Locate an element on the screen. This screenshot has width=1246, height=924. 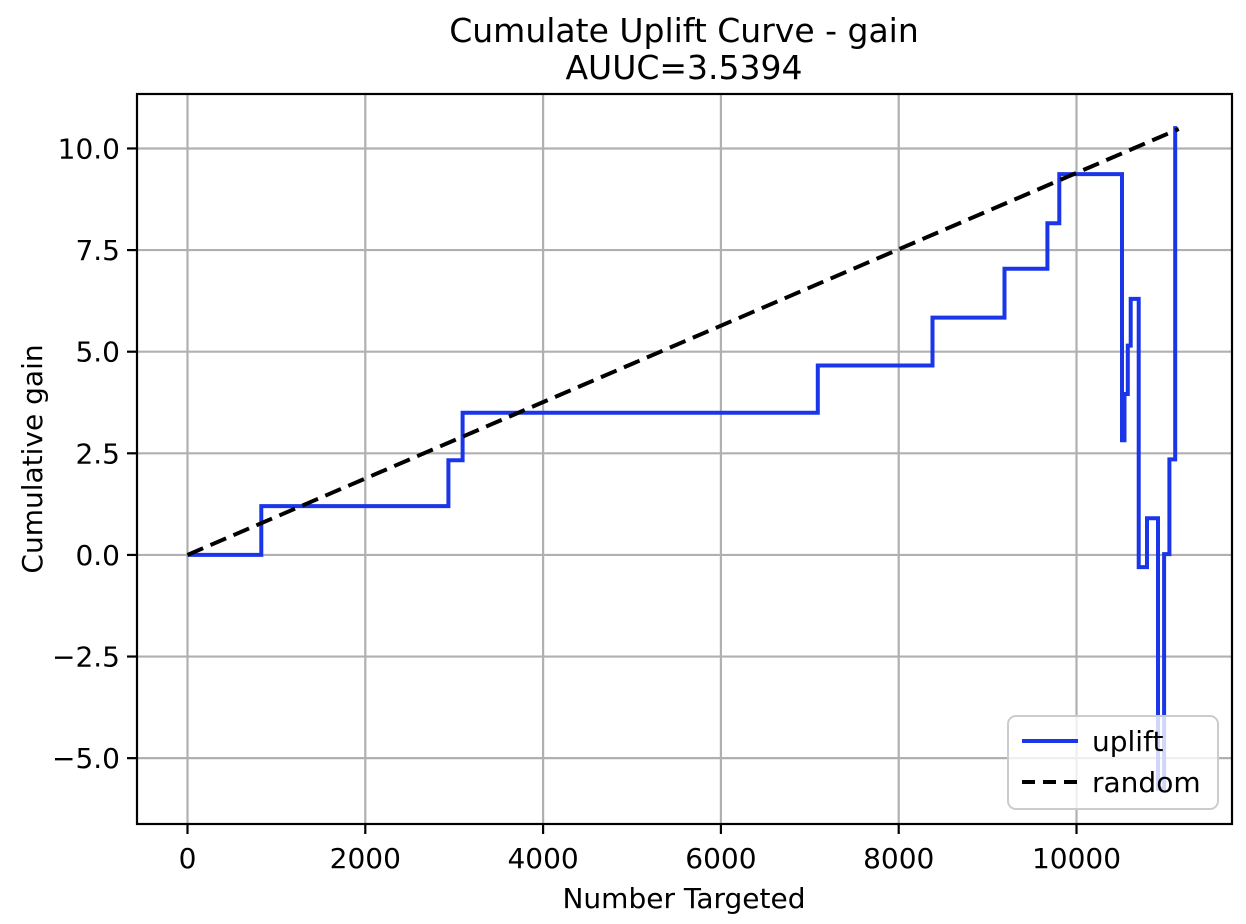
x-tick-label-10000: 10000 is located at coordinates (1076, 858).